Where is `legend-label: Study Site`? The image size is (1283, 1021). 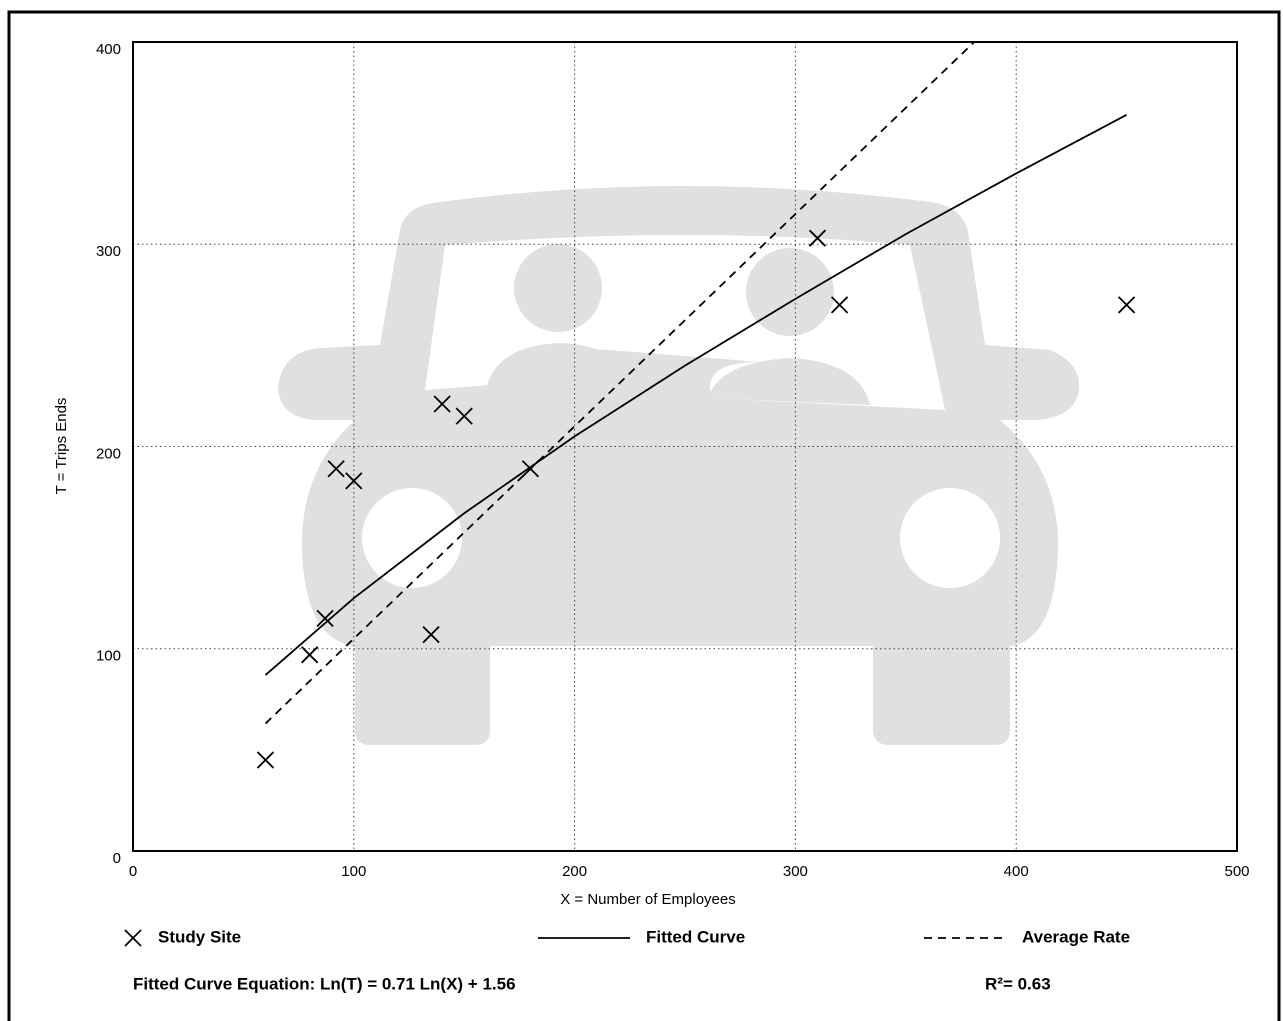 legend-label: Study Site is located at coordinates (199, 936).